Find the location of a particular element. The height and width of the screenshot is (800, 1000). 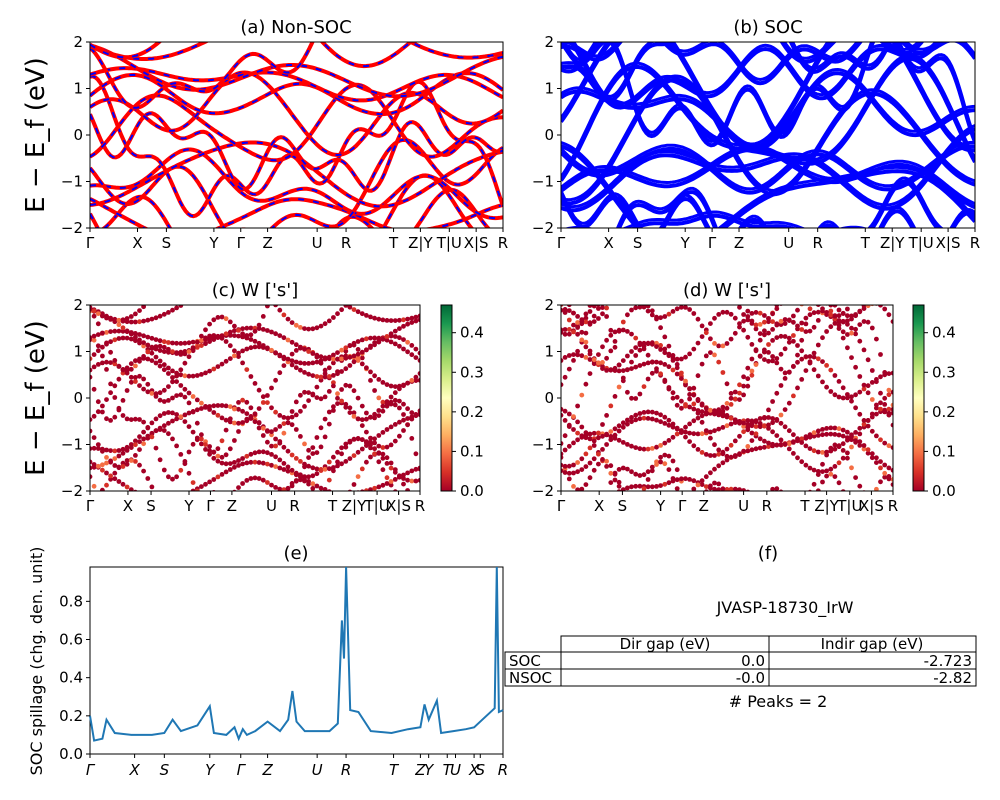

x-tick-label: X is located at coordinates (134, 770).